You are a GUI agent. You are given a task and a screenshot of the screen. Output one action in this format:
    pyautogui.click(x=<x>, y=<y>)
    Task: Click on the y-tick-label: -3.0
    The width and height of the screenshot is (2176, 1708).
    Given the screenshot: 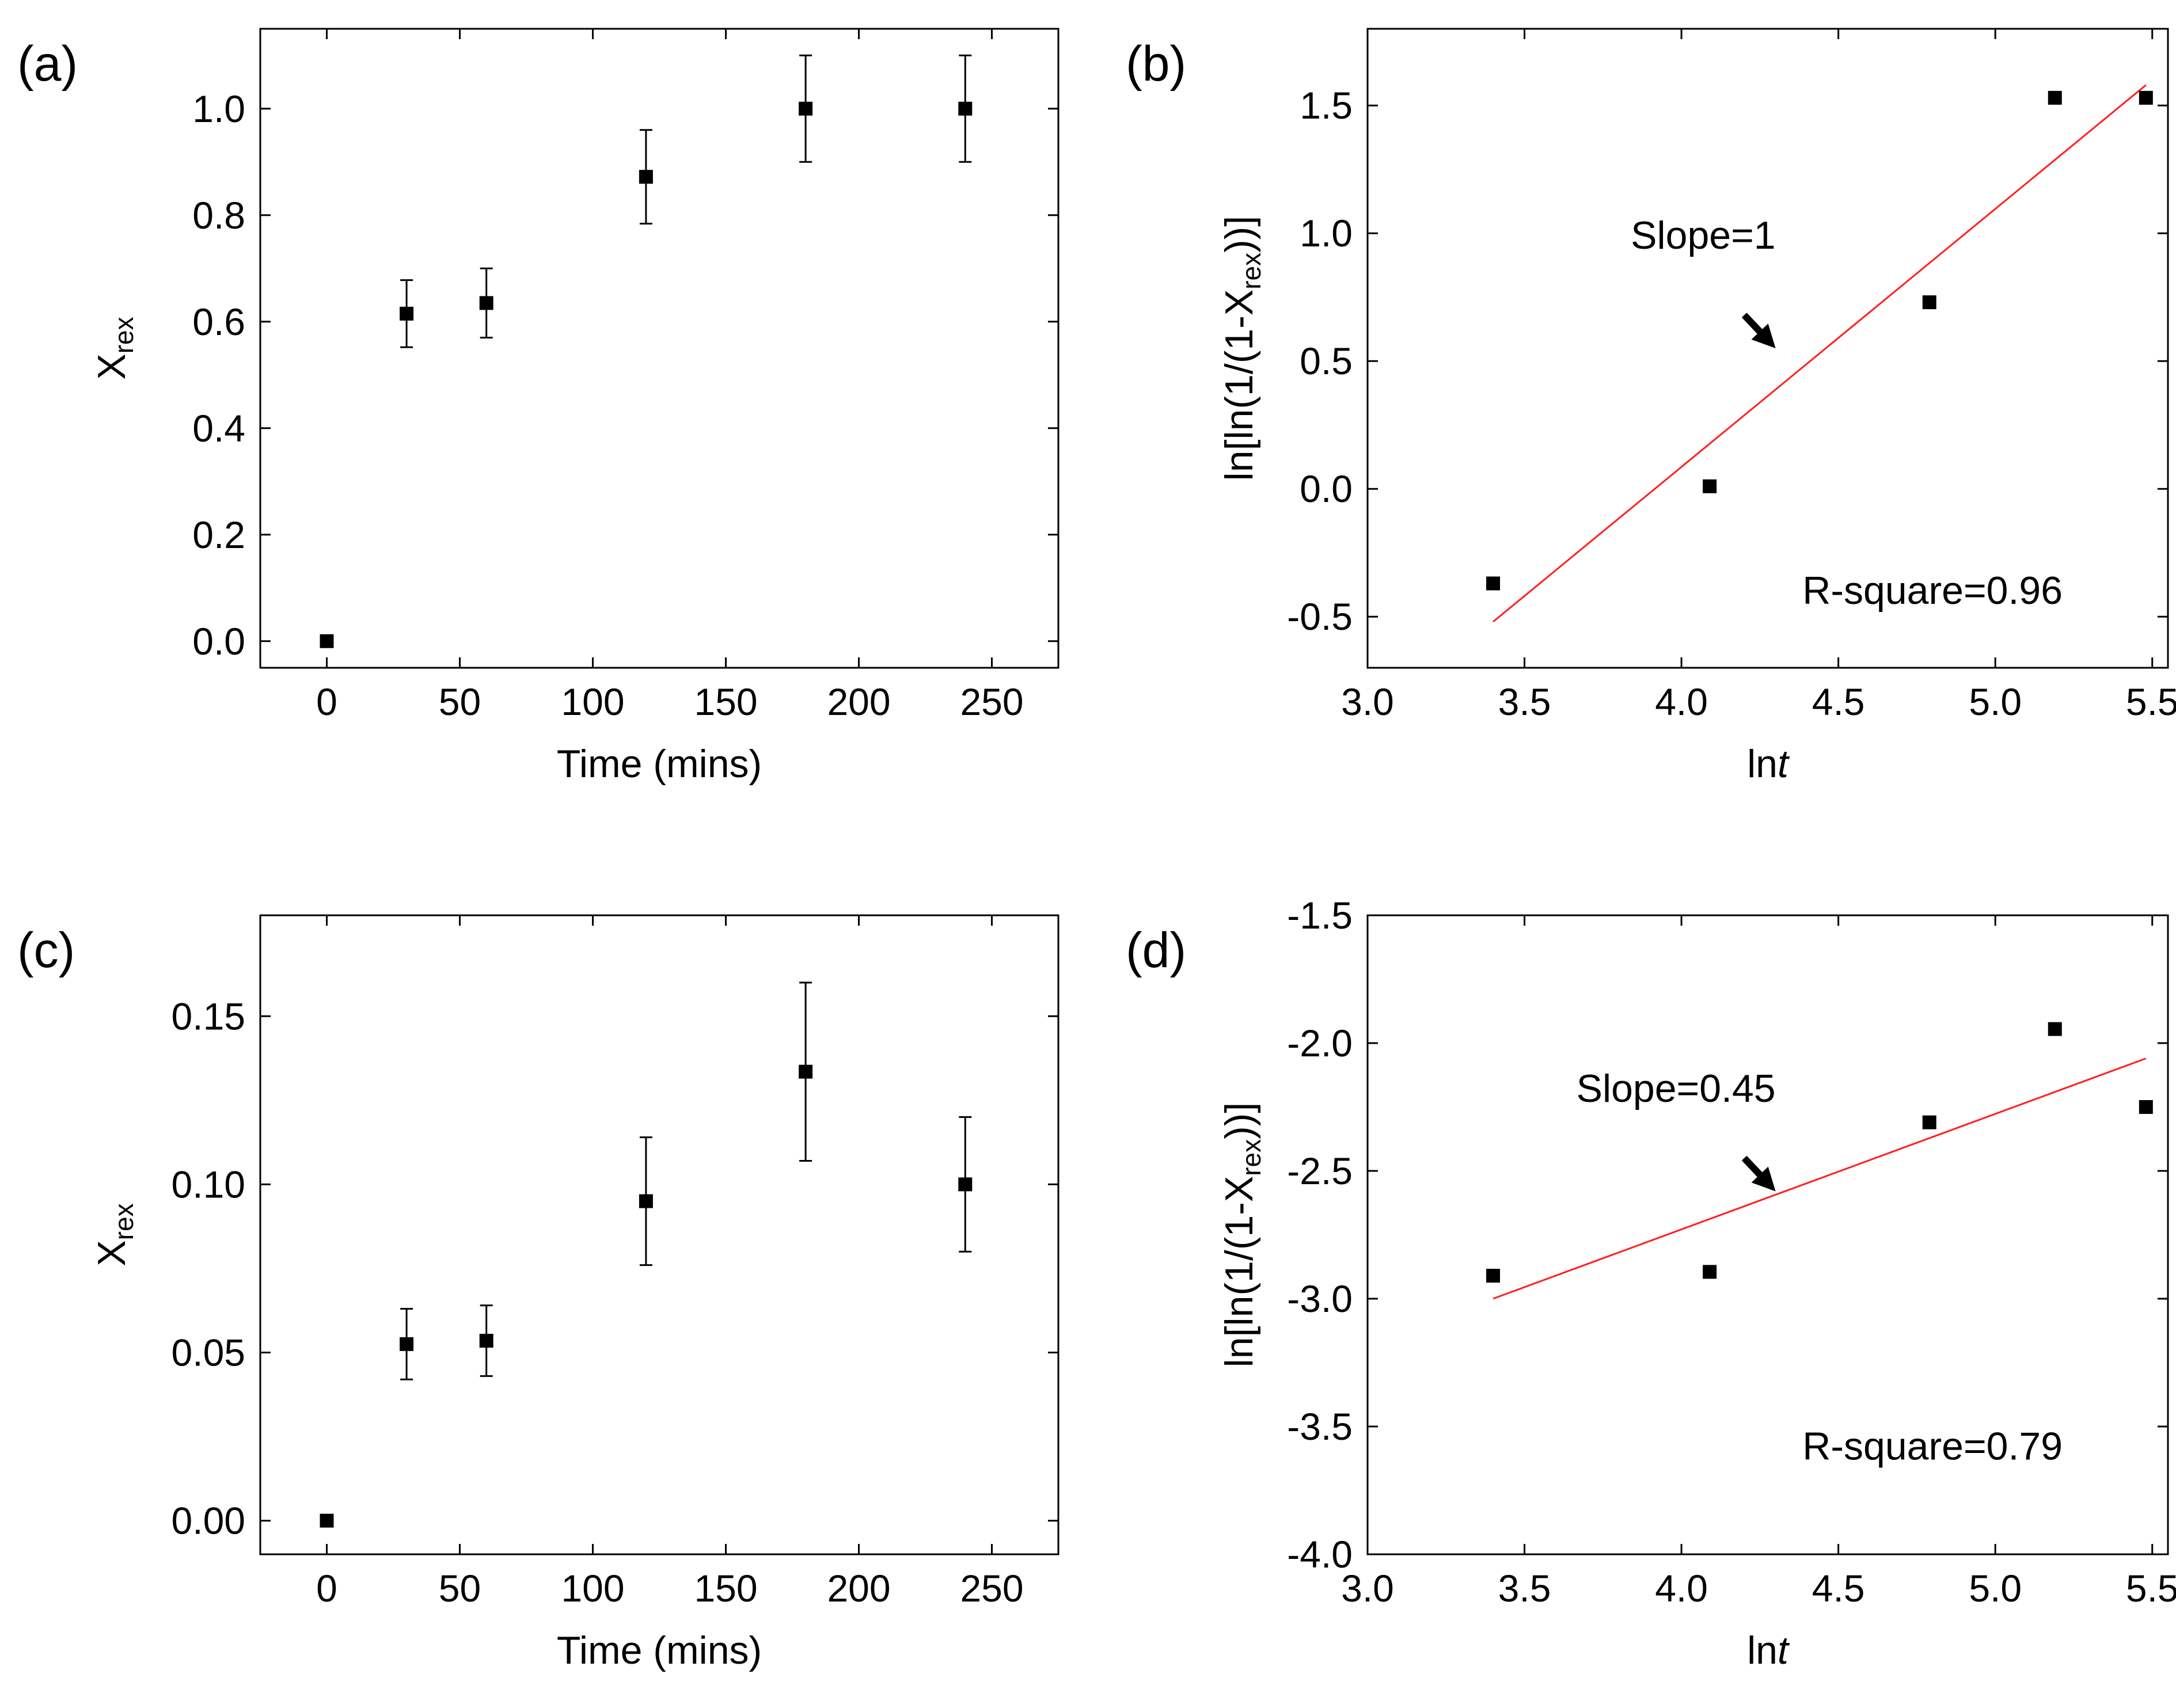 What is the action you would take?
    pyautogui.click(x=1320, y=1298)
    